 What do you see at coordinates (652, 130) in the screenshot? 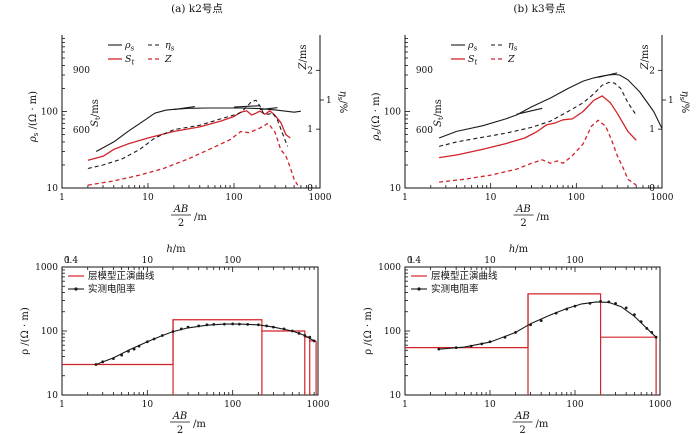
I see `z-tick-label: 1` at bounding box center [652, 130].